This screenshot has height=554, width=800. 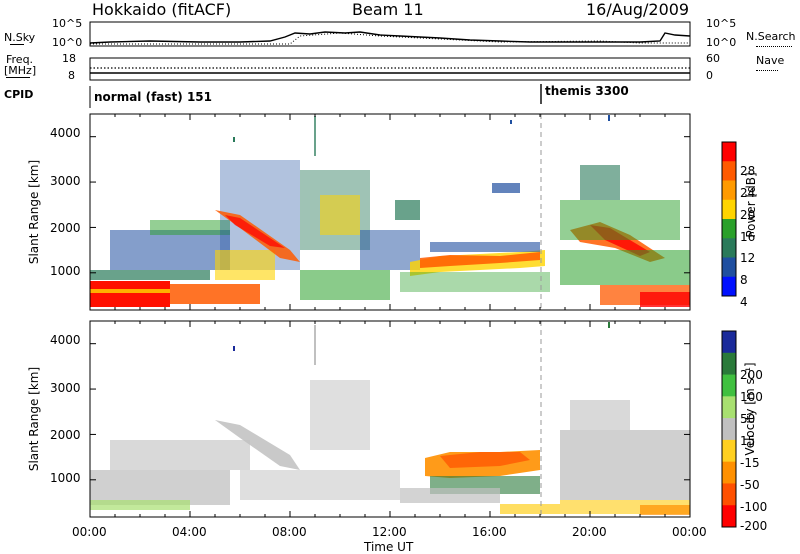 I want to click on nave-tick-top: 60, so click(x=713, y=58).